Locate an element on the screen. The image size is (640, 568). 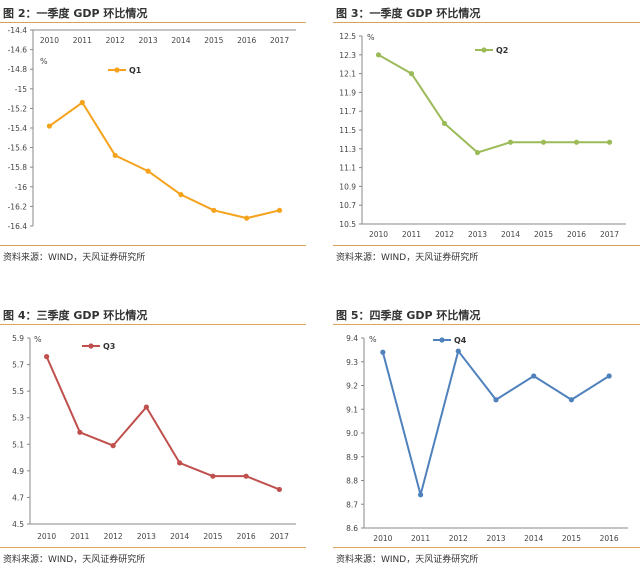
chart-1-x-tick-label: 2013 is located at coordinates (148, 40).